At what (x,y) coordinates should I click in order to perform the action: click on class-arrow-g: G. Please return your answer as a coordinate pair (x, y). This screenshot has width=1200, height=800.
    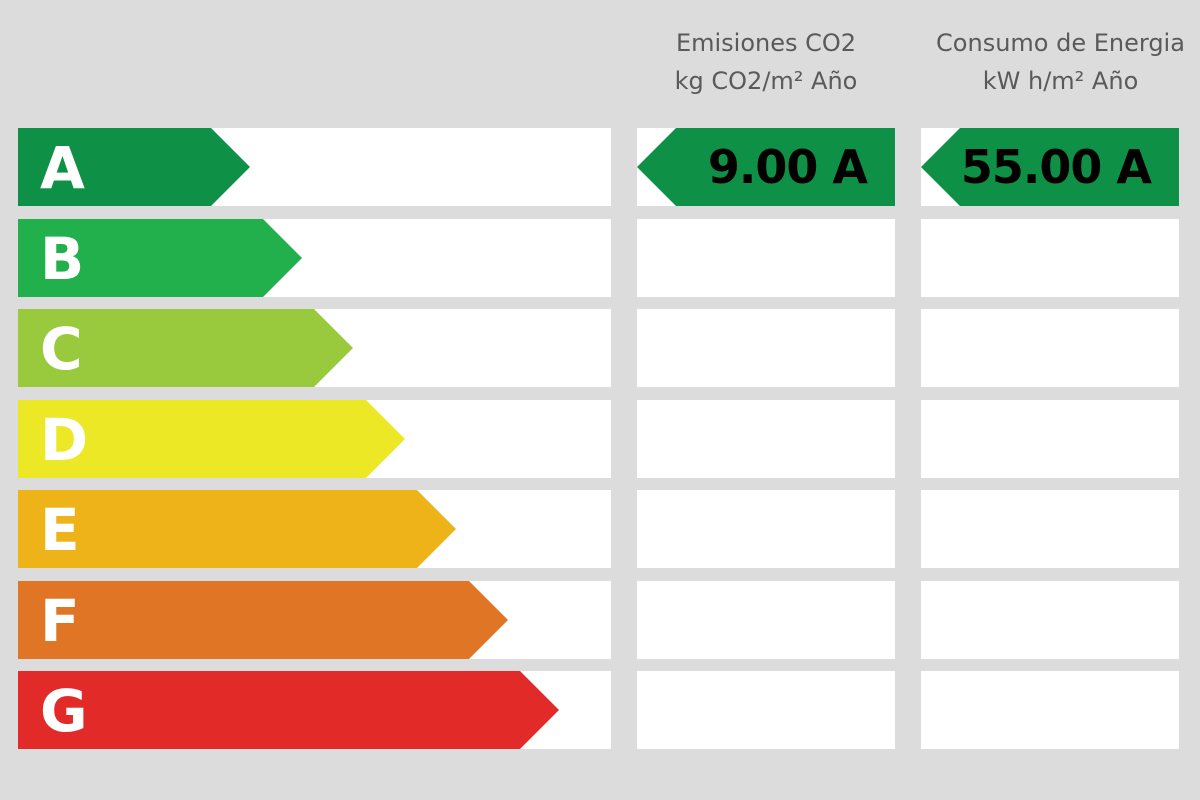
    Looking at the image, I should click on (288, 710).